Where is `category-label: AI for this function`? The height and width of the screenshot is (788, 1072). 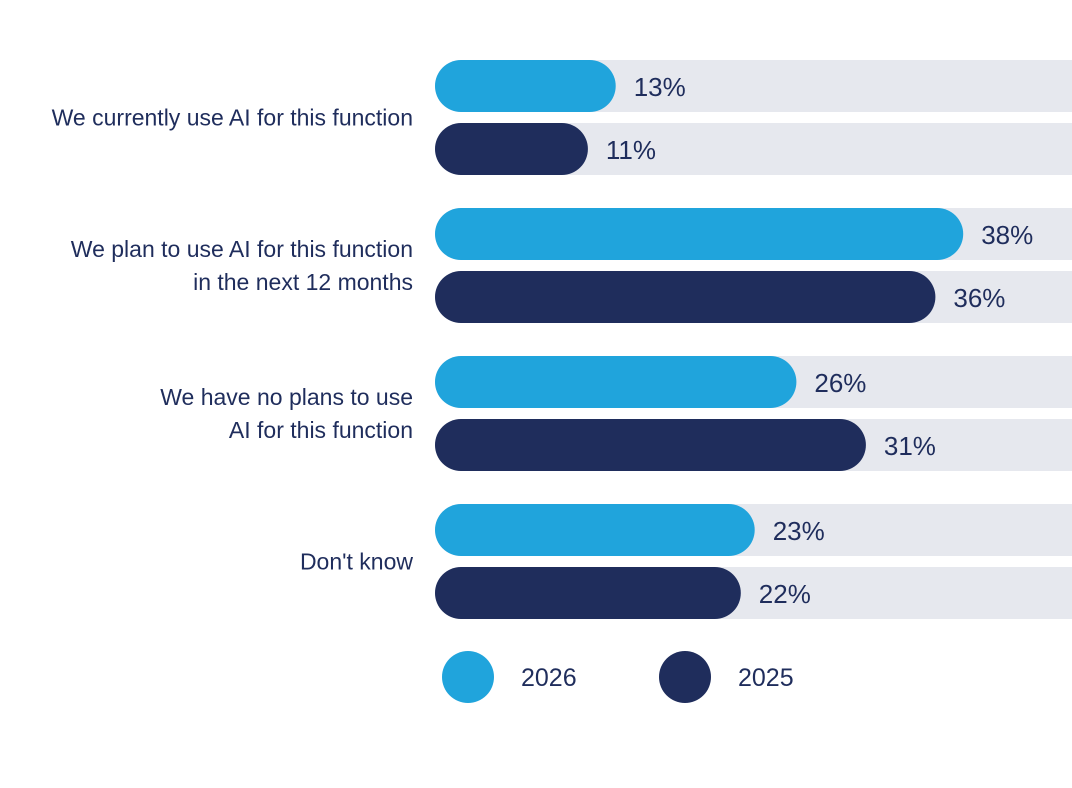 category-label: AI for this function is located at coordinates (321, 430).